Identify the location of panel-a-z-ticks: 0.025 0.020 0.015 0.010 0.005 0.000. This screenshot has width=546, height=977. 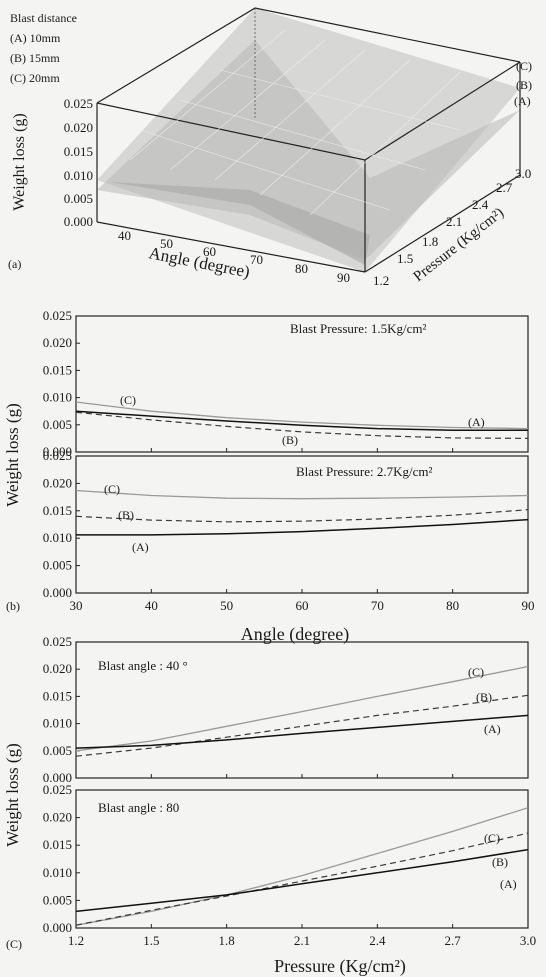
(78, 162).